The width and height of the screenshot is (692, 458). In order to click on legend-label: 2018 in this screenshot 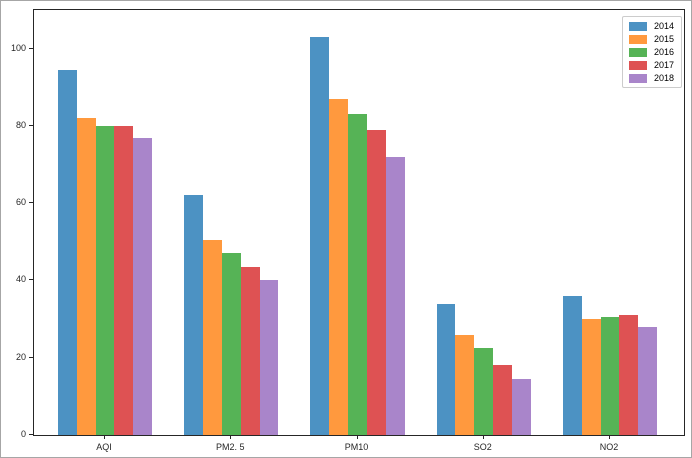, I will do `click(663, 78)`.